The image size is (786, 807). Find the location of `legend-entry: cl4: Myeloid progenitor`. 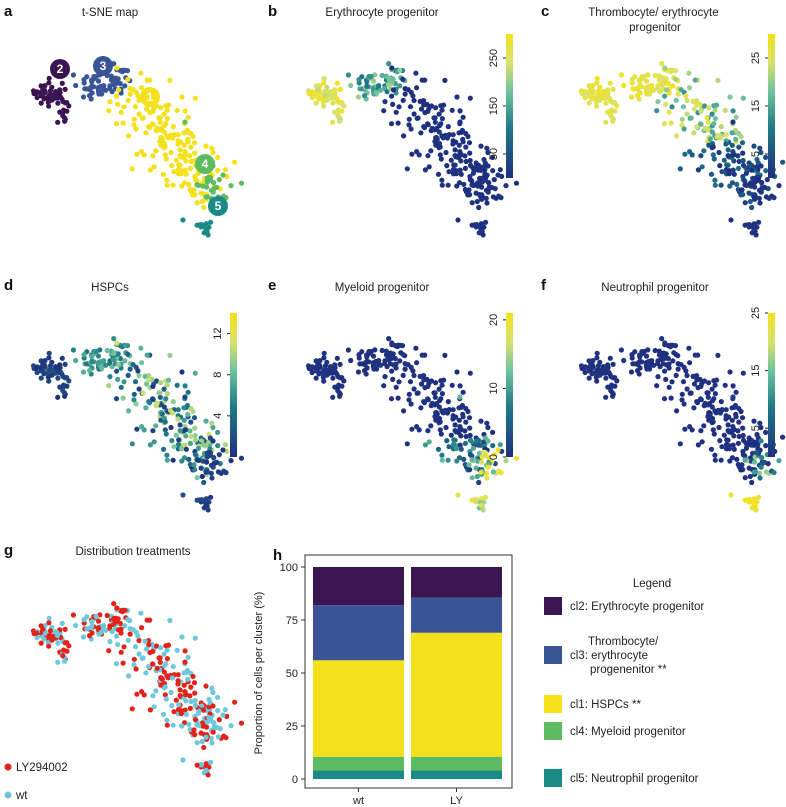

legend-entry: cl4: Myeloid progenitor is located at coordinates (628, 732).